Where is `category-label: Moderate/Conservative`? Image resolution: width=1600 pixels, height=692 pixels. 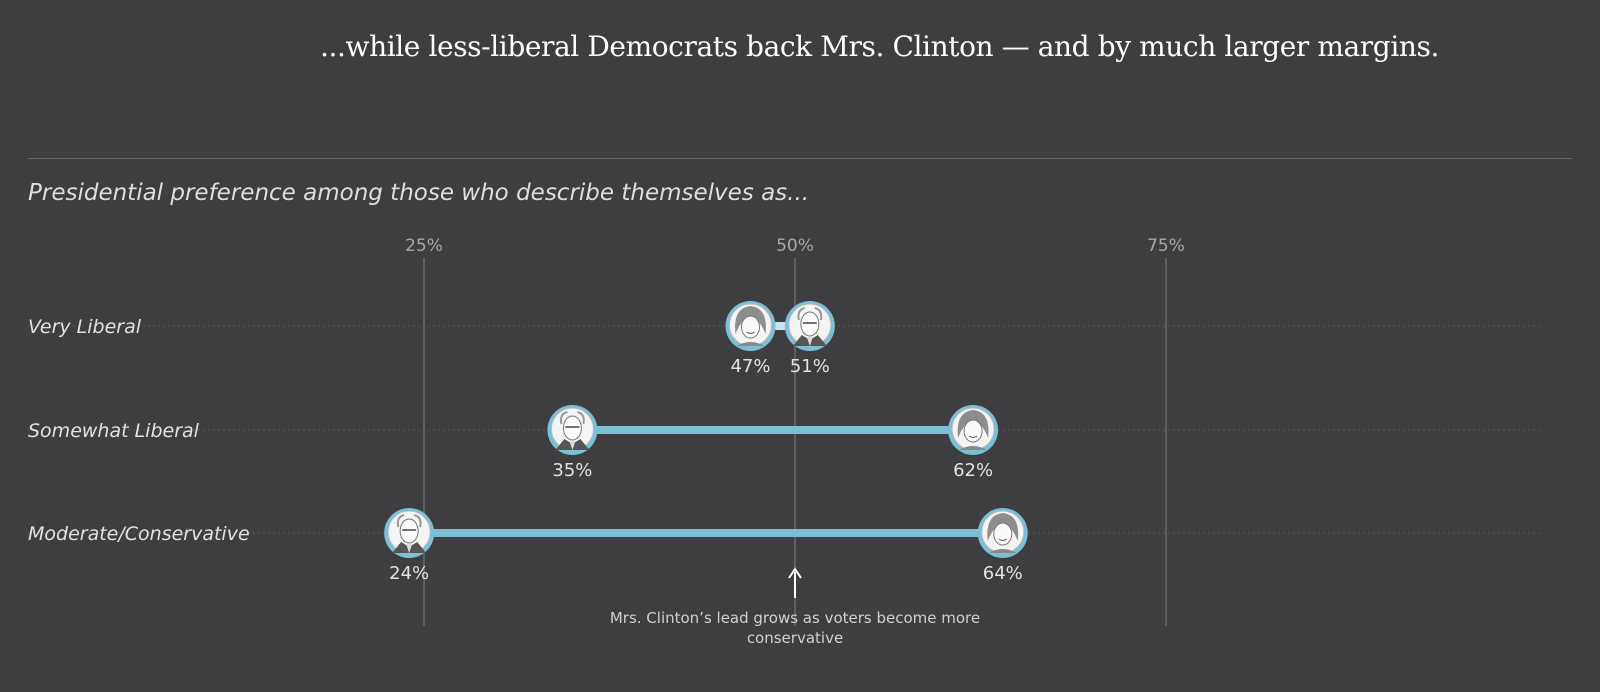
category-label: Moderate/Conservative is located at coordinates (139, 534).